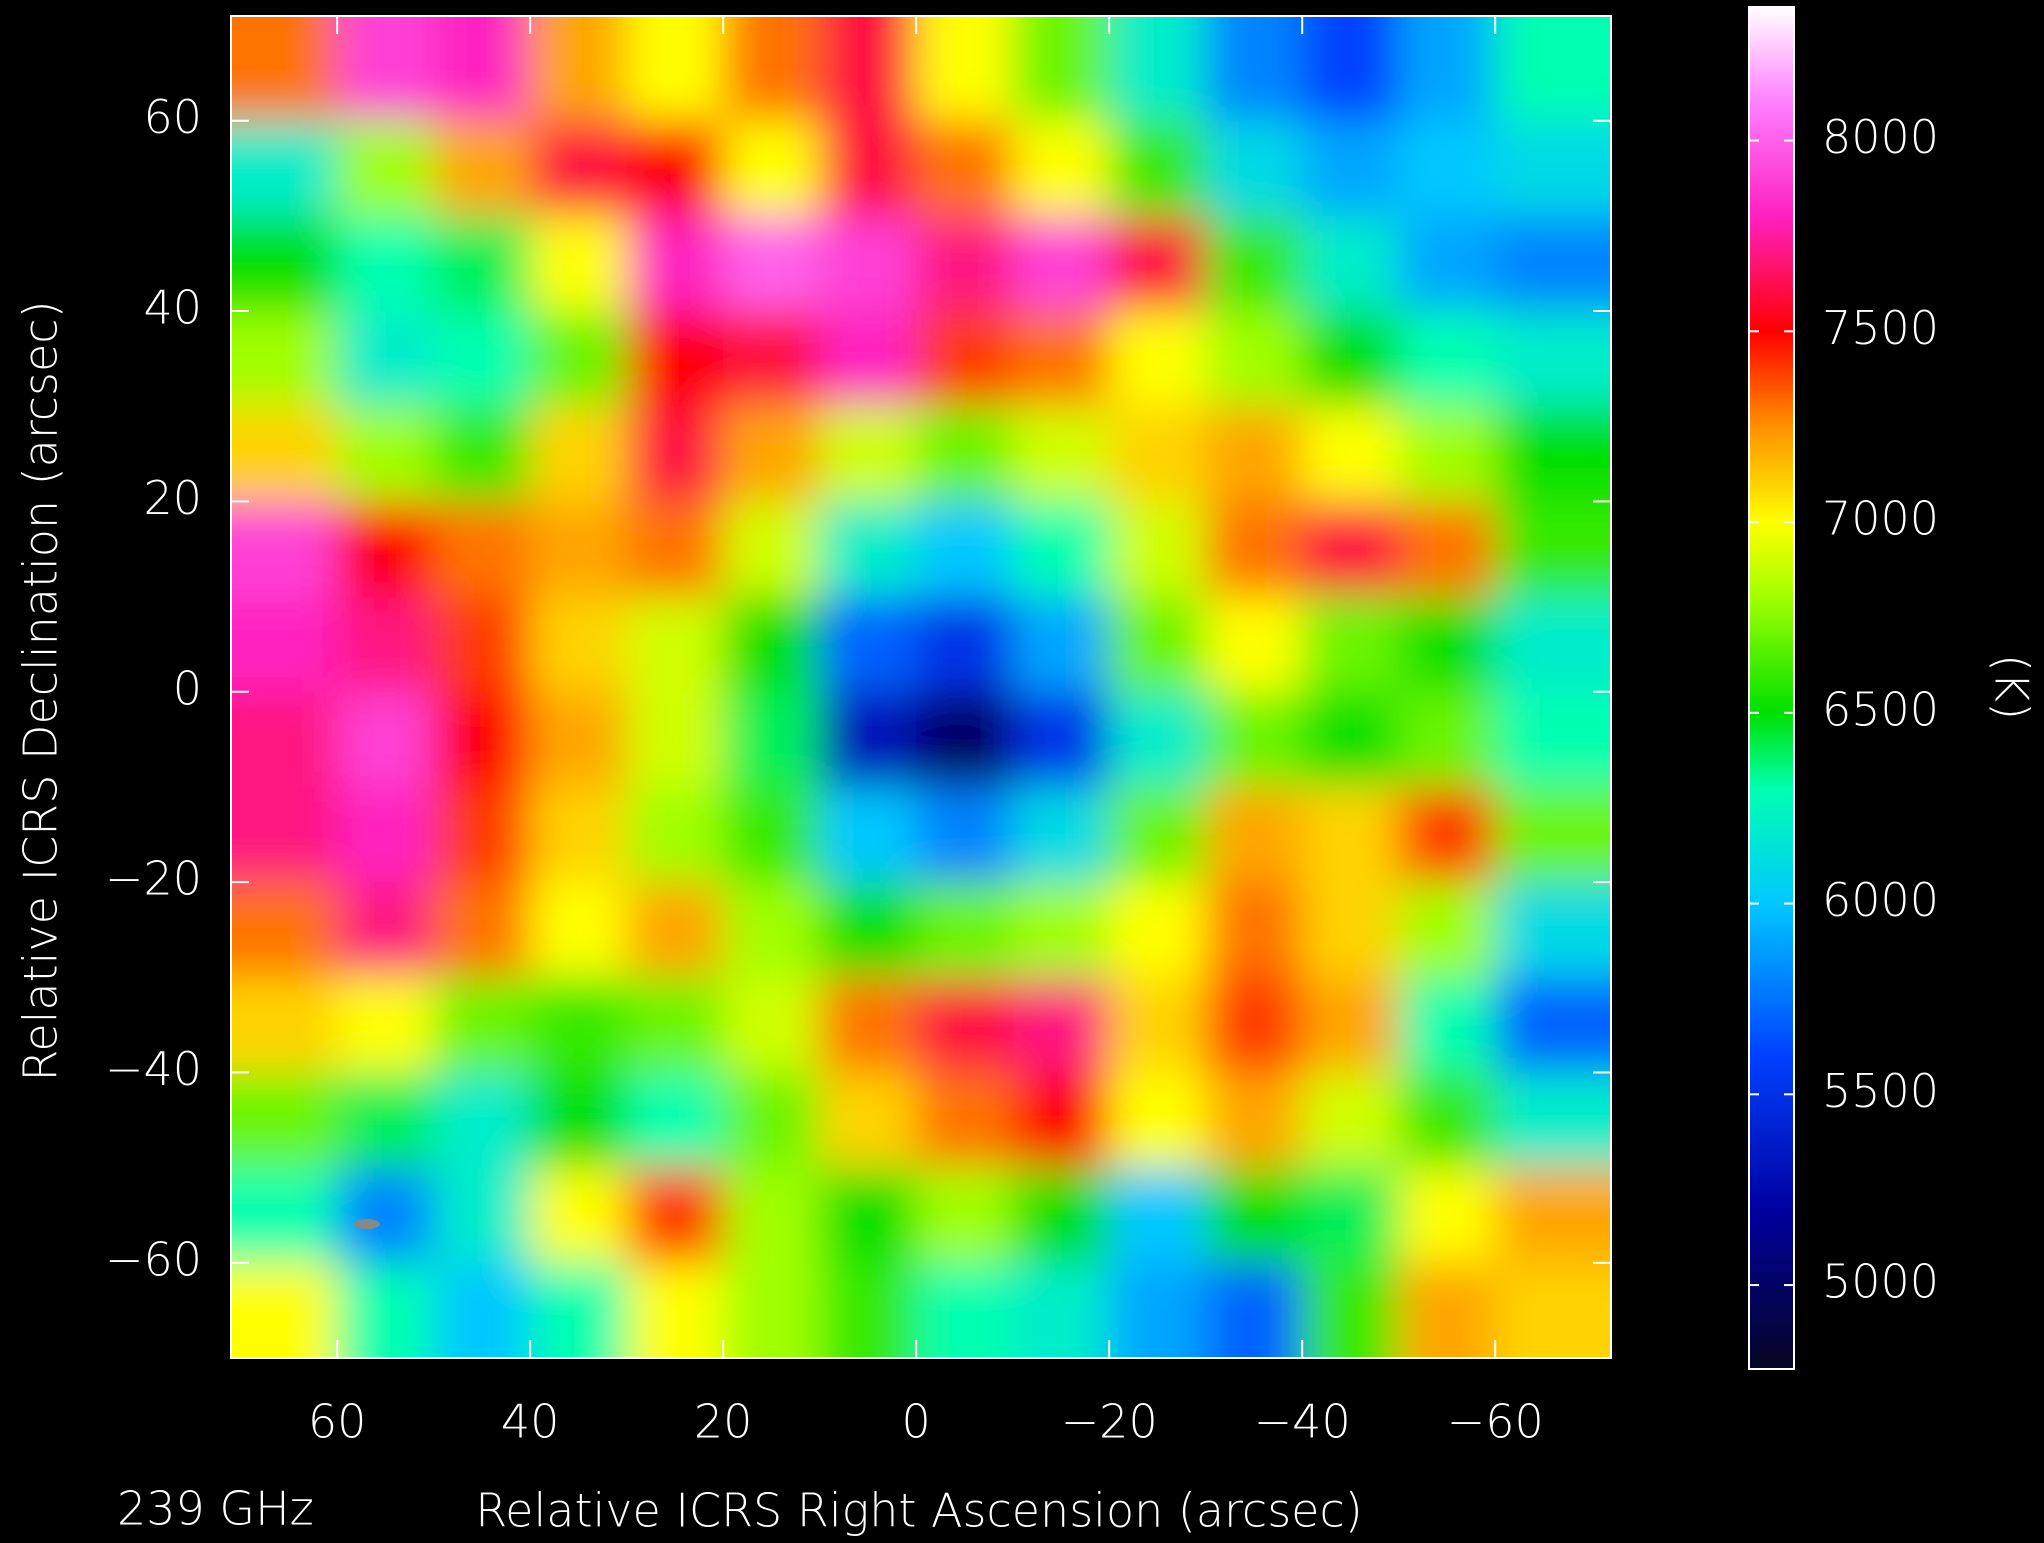 The height and width of the screenshot is (1543, 2044). What do you see at coordinates (215, 1509) in the screenshot?
I see `frequency-label: 239 GHz` at bounding box center [215, 1509].